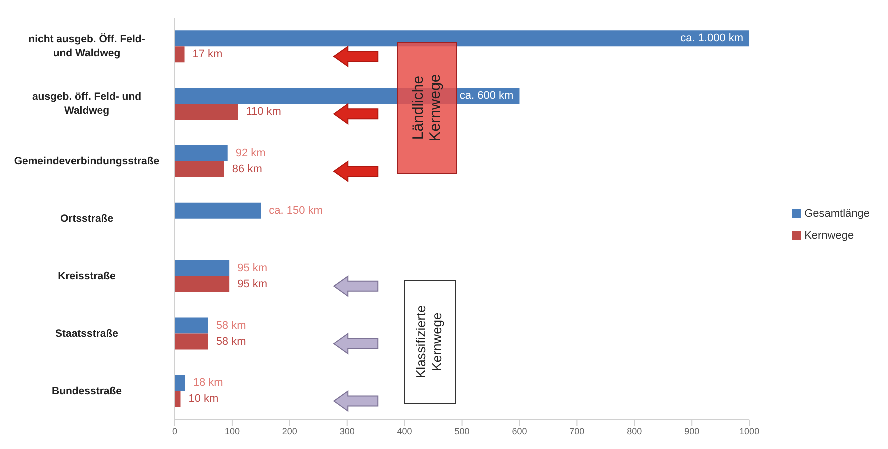  I want to click on x-tick-label: 700, so click(577, 431).